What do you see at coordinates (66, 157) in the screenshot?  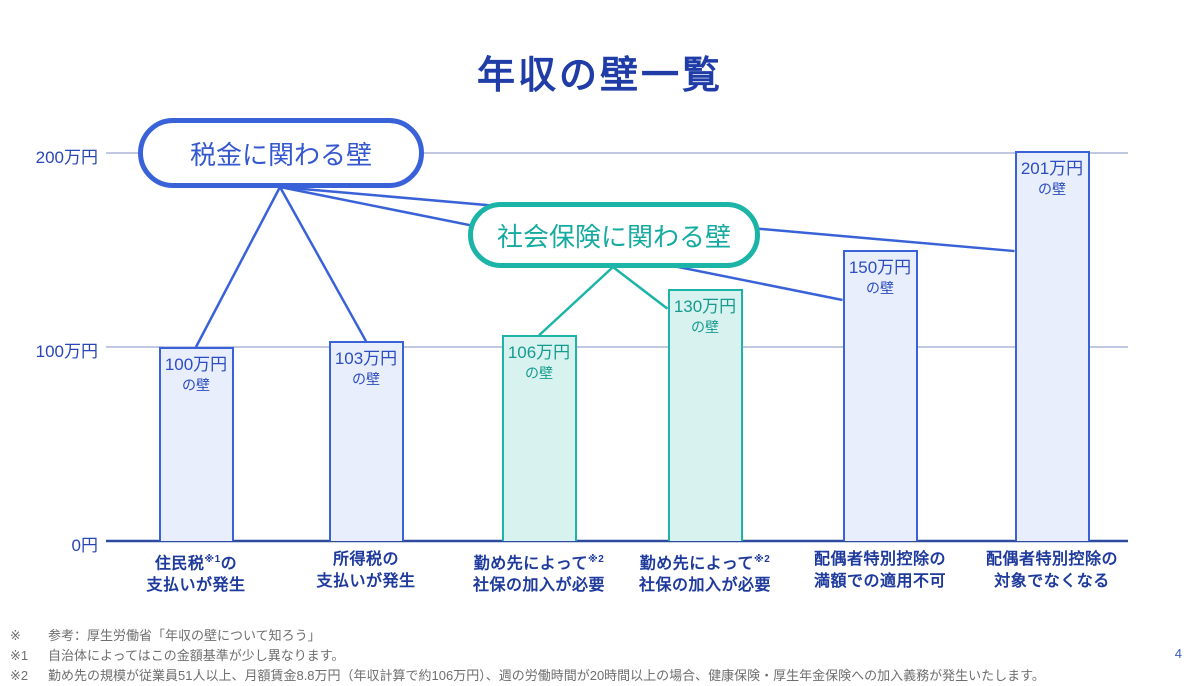 I see `y-tick-label: 200万円` at bounding box center [66, 157].